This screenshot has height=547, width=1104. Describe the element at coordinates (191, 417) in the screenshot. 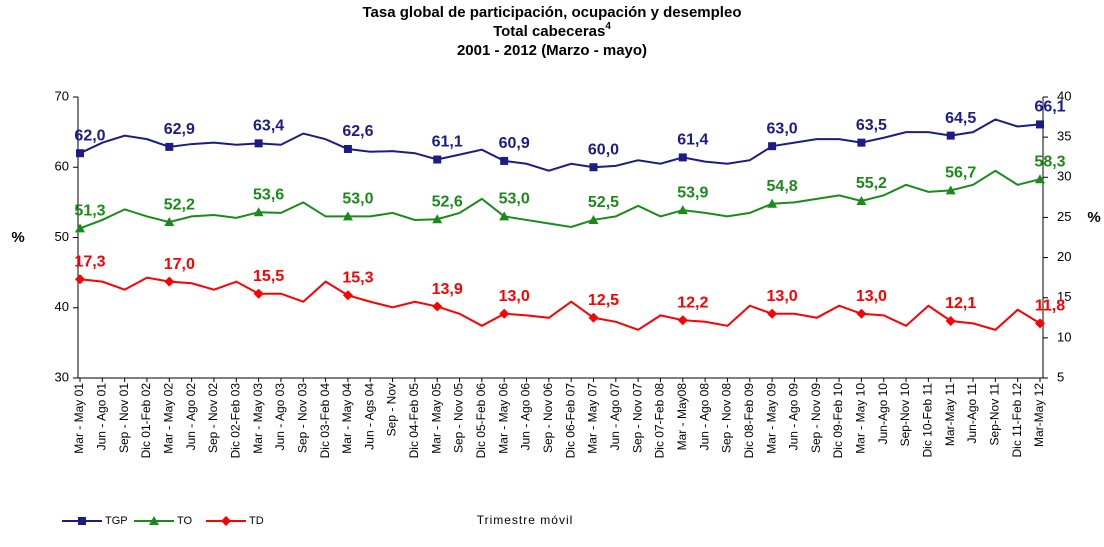

I see `x-tick-label: Jun - Ago 02` at that location.